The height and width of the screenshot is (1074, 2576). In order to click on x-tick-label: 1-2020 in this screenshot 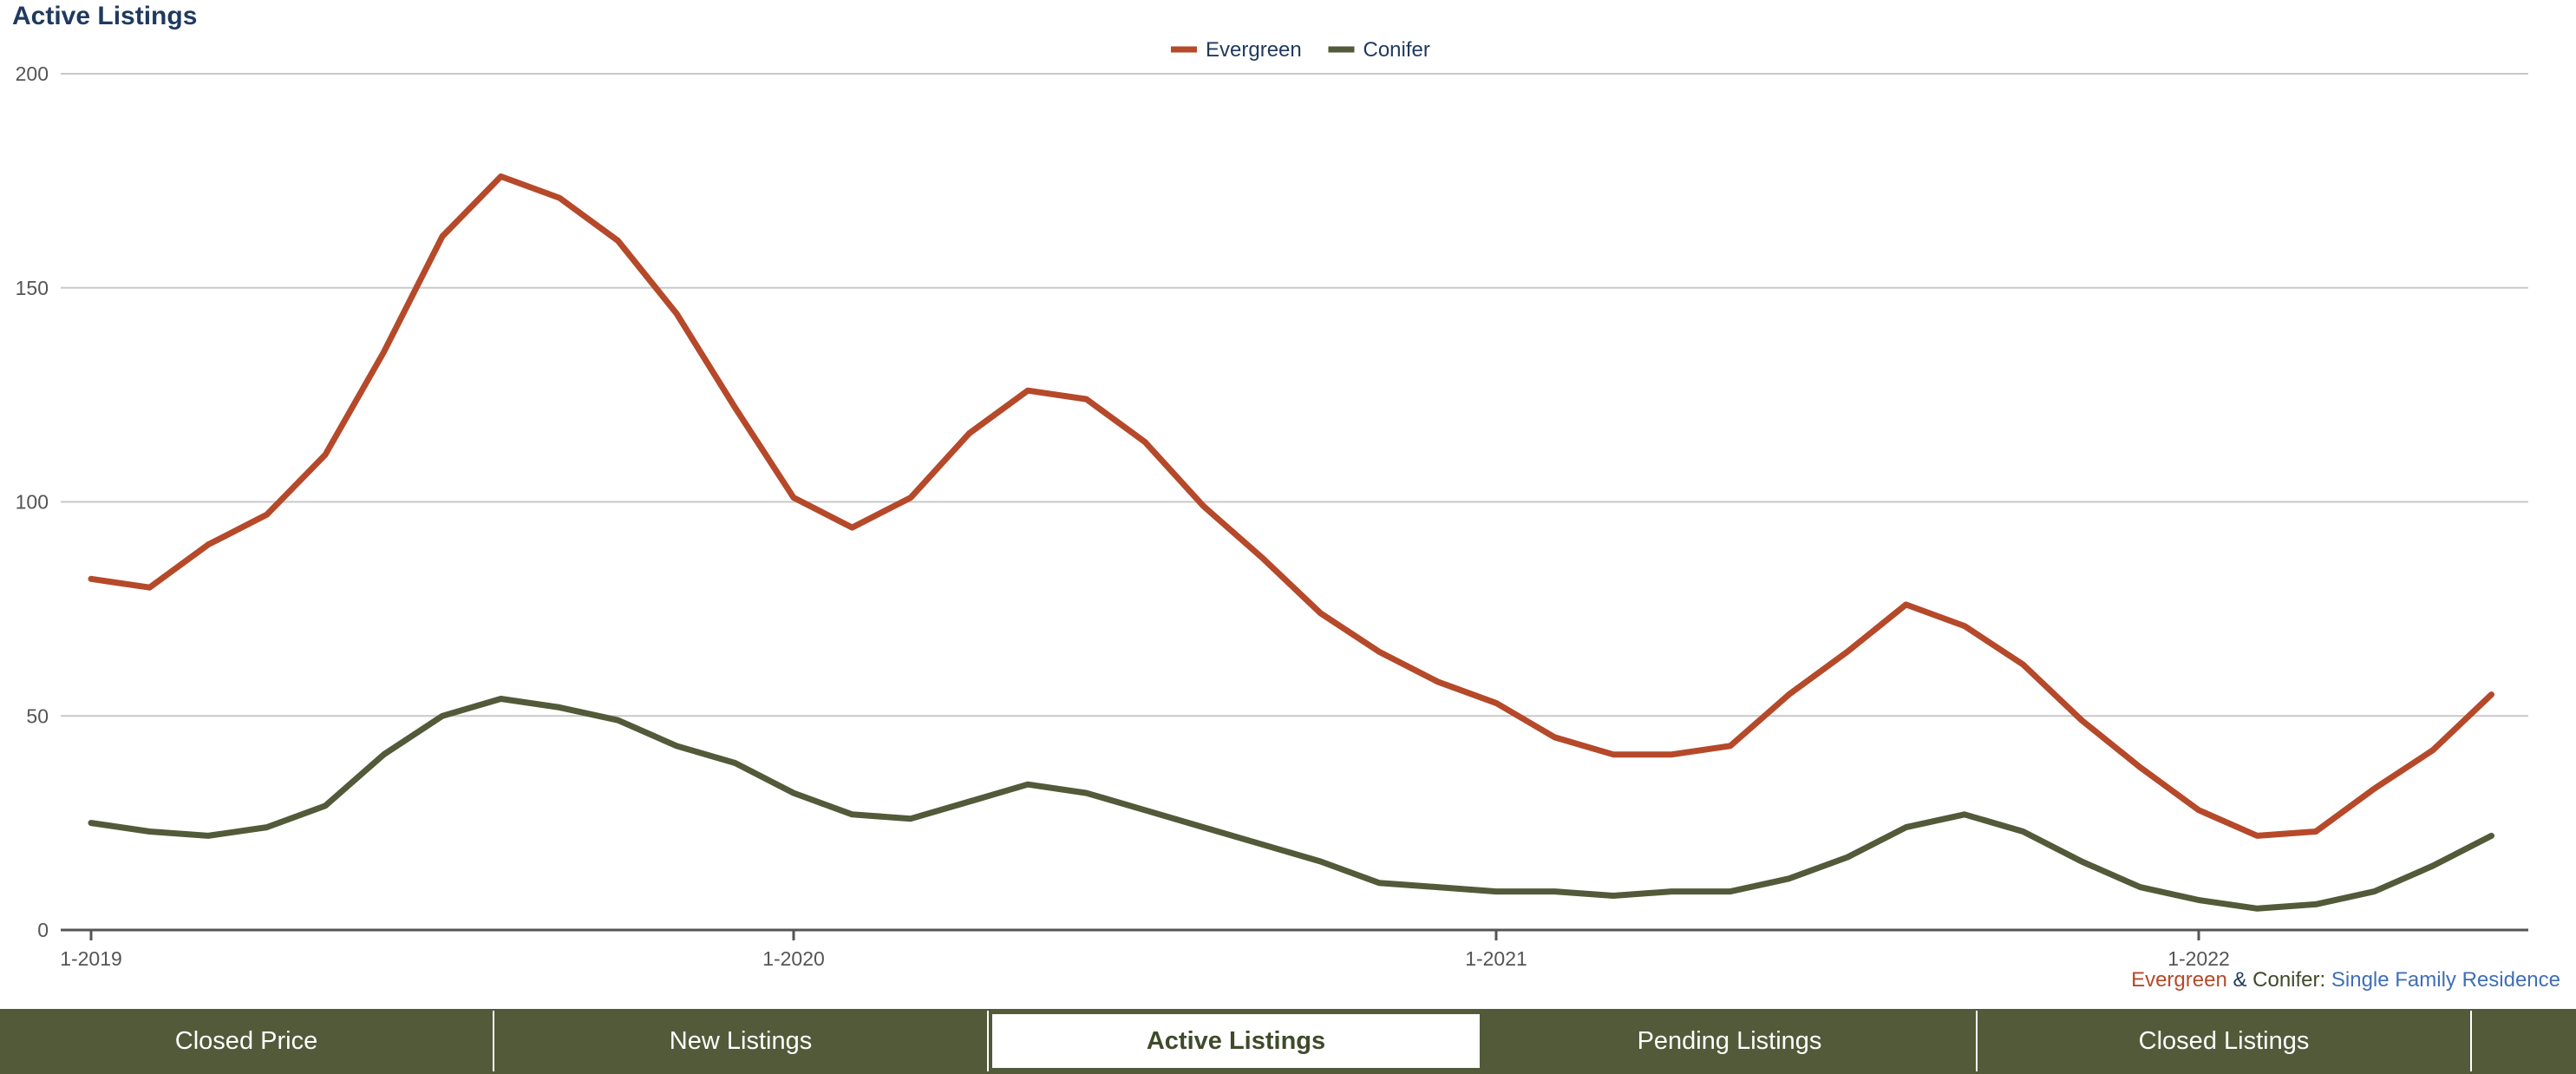, I will do `click(793, 958)`.